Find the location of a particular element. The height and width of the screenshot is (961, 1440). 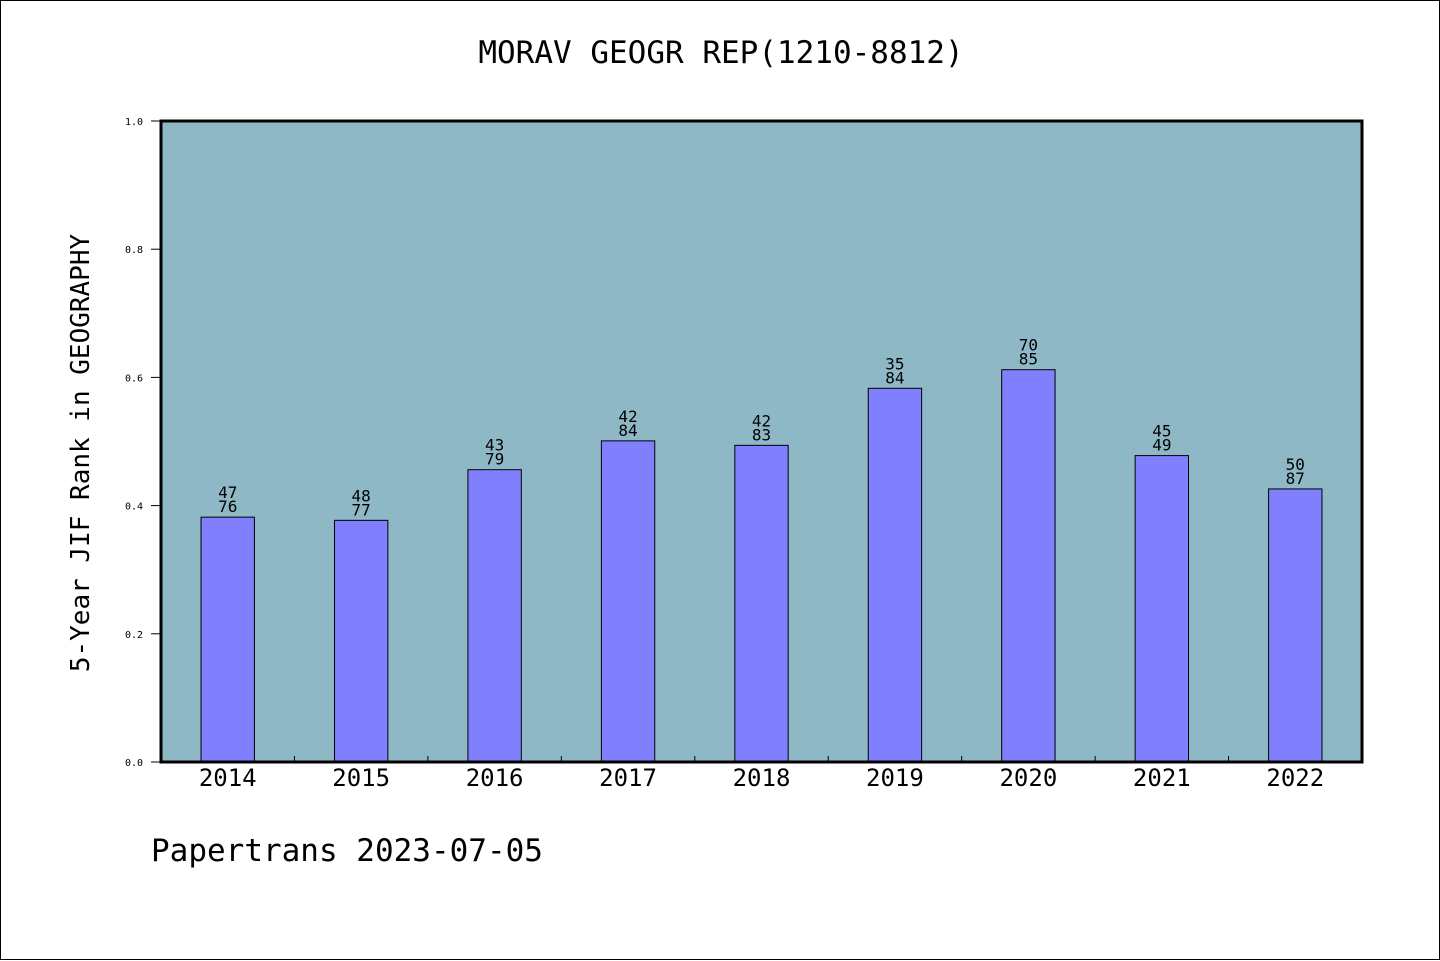

x-tick-label: 2022 is located at coordinates (1295, 778).